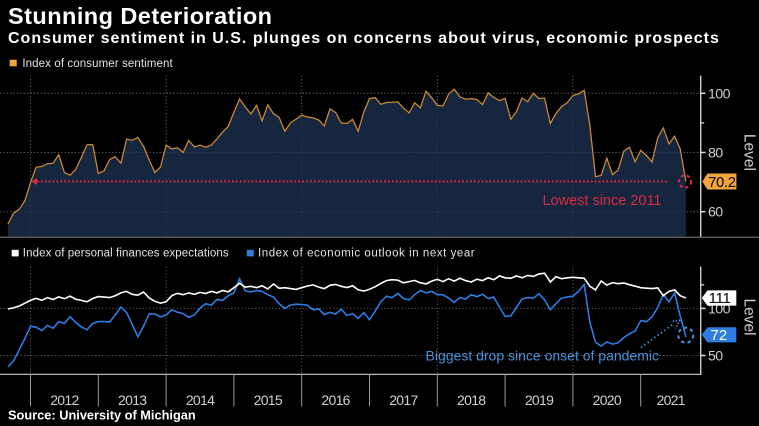  I want to click on svg-text: Source: University of Michigan, so click(102, 414).